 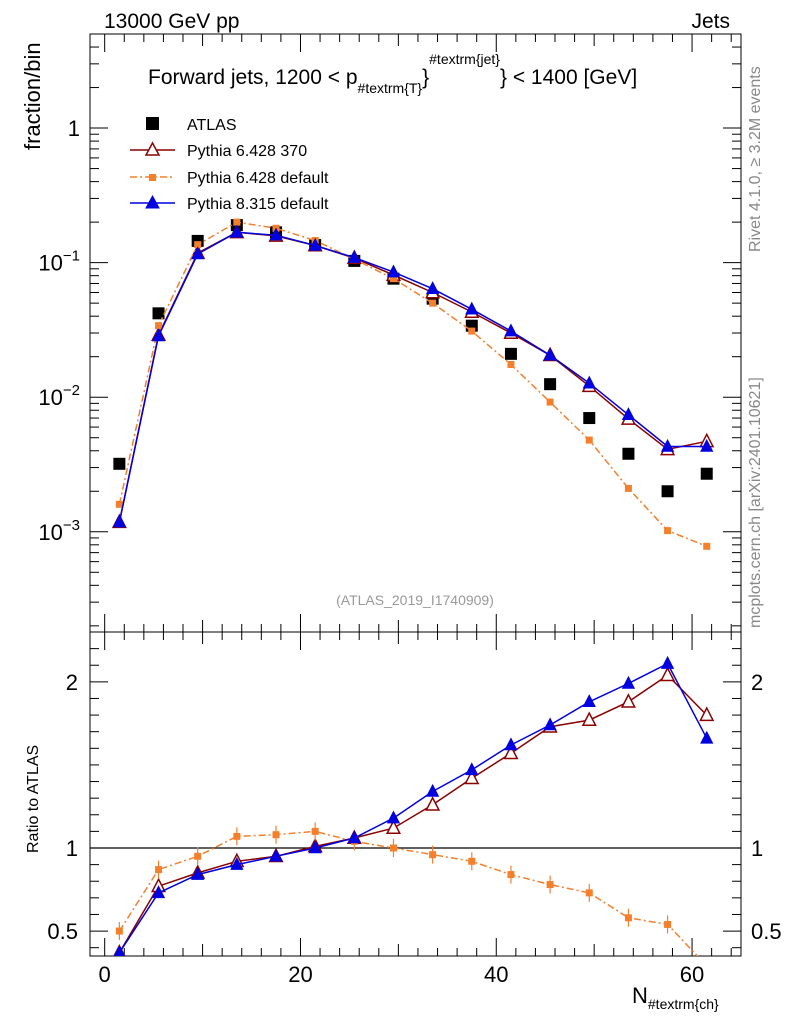 I want to click on legend-label-p6-370: Pythia 6.428 370, so click(x=247, y=151).